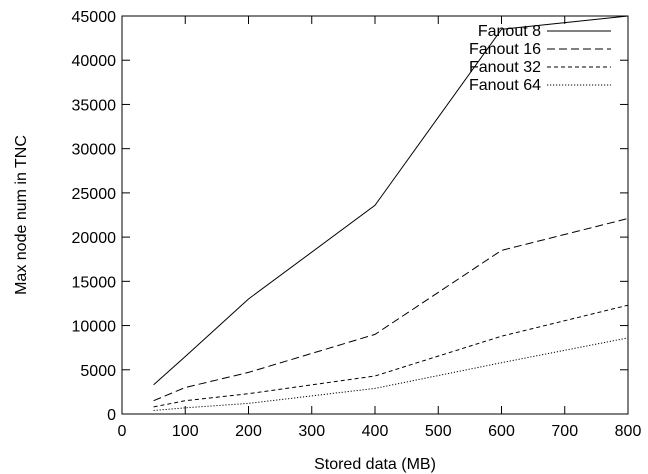  I want to click on legend-label: Fanout 8, so click(509, 31).